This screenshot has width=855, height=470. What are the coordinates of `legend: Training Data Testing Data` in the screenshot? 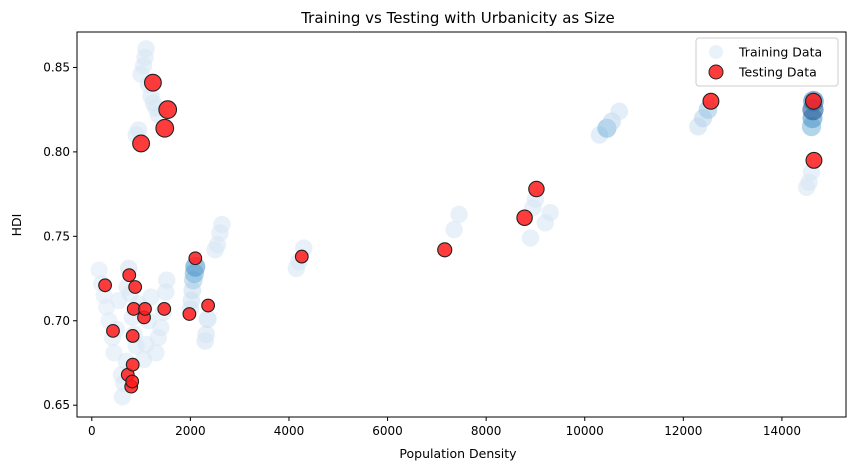 It's located at (767, 62).